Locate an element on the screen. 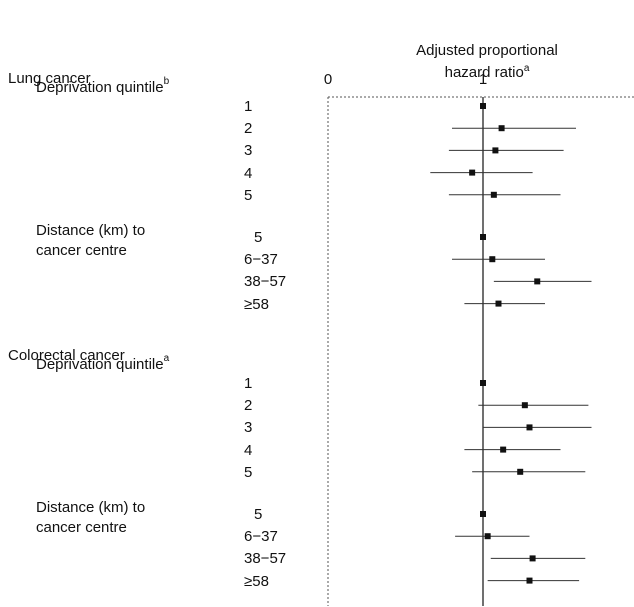 This screenshot has width=634, height=607. group-title-text: Lung cancer is located at coordinates (49, 78).